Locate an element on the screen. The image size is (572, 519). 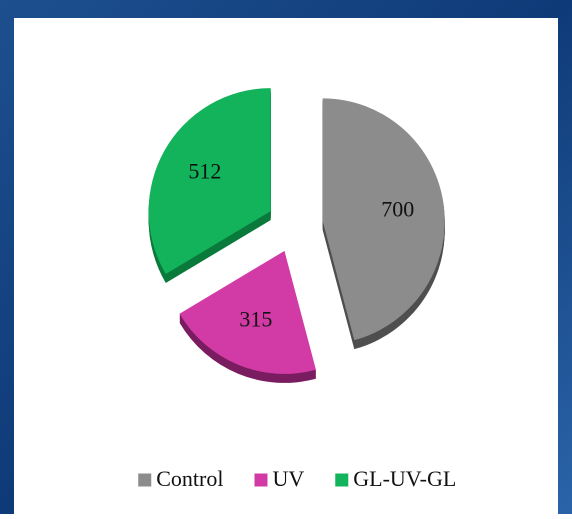
data-label: 700 is located at coordinates (397, 208).